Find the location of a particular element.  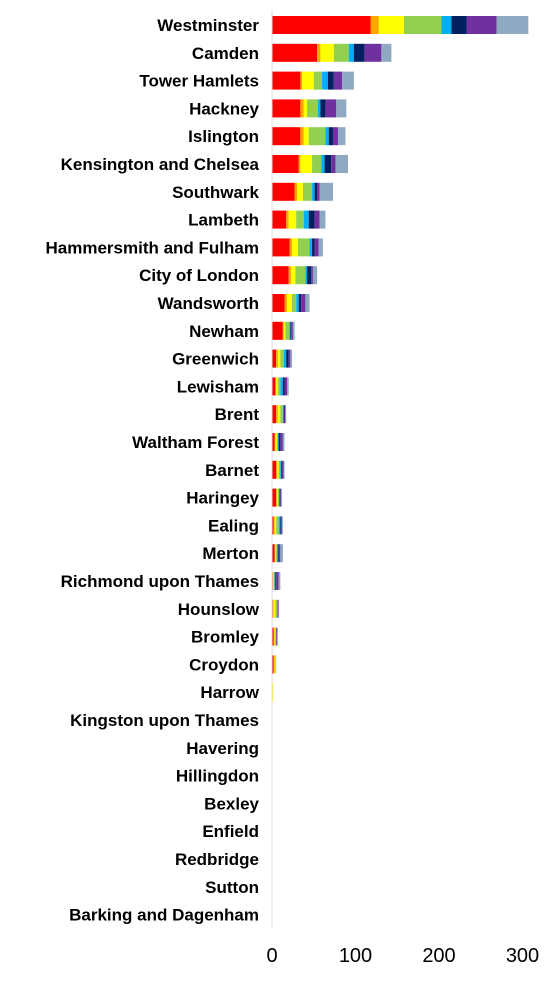

x-tick-label: 300 is located at coordinates (522, 956).